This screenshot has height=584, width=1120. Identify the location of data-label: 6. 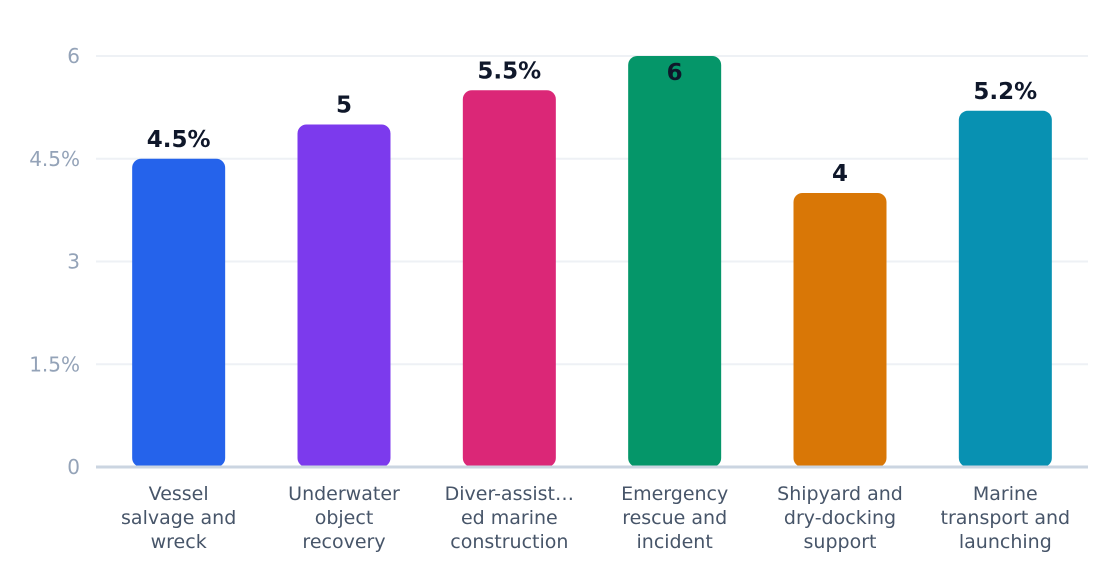
(675, 73).